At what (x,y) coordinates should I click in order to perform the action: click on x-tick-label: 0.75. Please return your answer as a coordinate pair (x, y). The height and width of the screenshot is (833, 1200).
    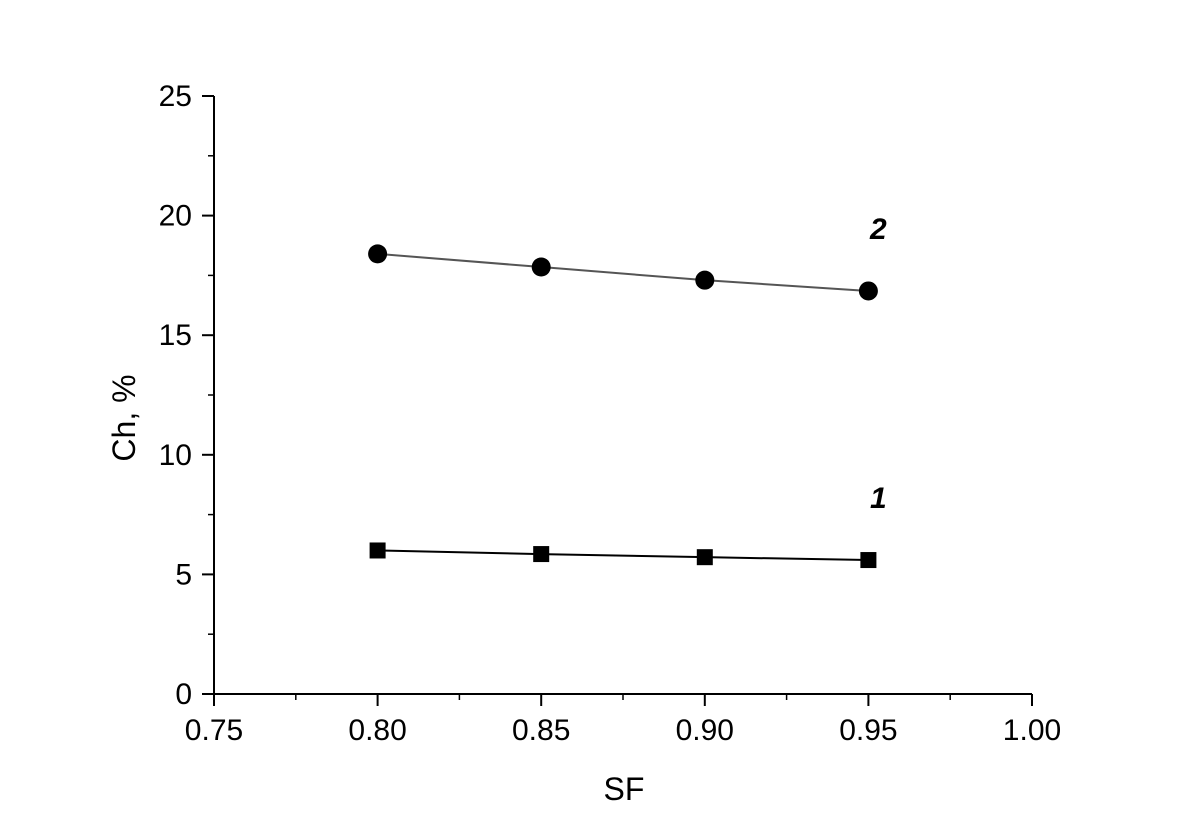
    Looking at the image, I should click on (214, 730).